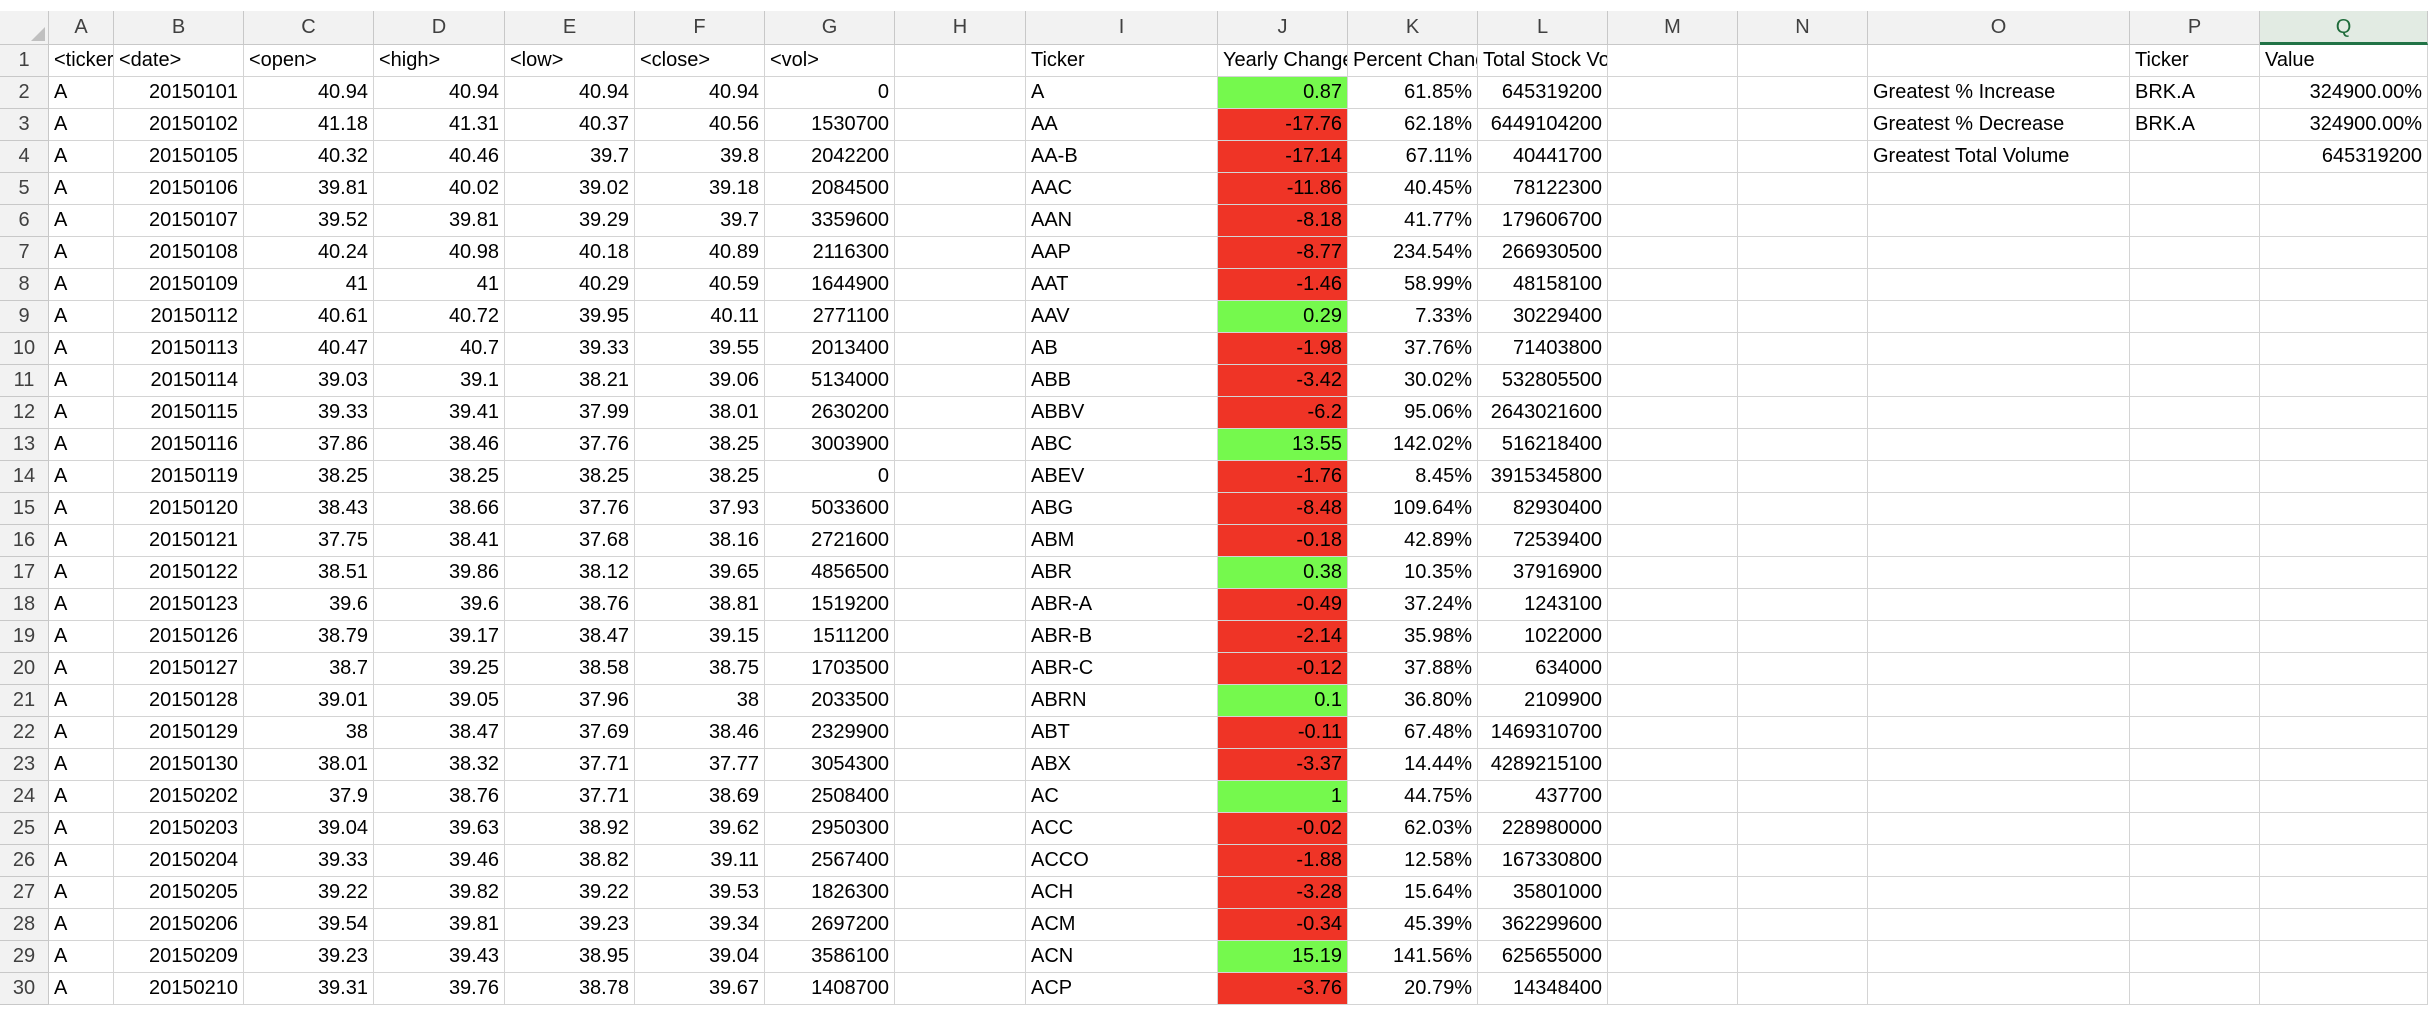 This screenshot has height=1010, width=2428. What do you see at coordinates (1413, 893) in the screenshot?
I see `cell-k27: 15.64%` at bounding box center [1413, 893].